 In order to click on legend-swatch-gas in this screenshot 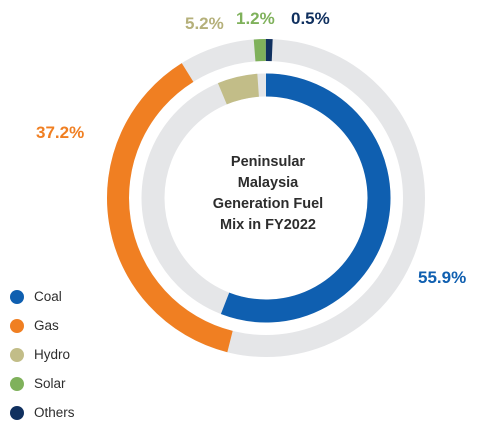, I will do `click(17, 326)`.